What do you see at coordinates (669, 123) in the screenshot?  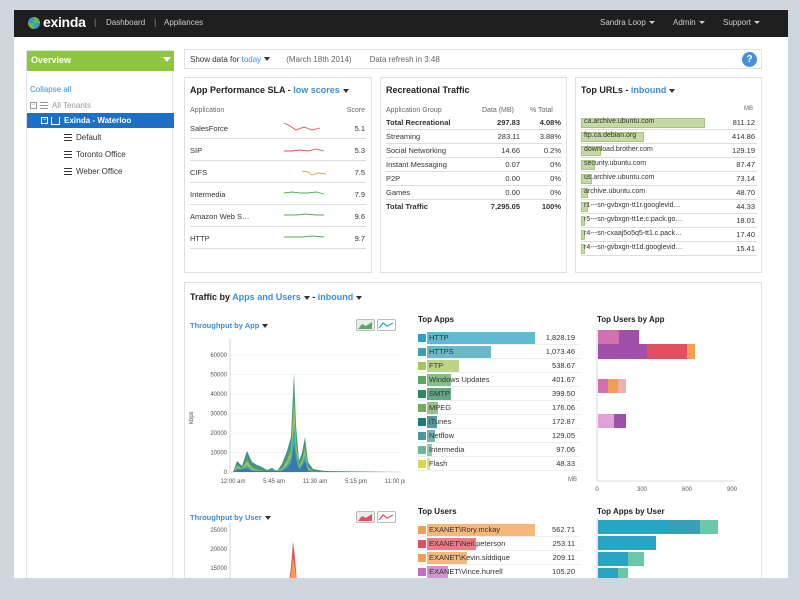 I see `table-row: ca.archive.ubuntu.com 811.12` at bounding box center [669, 123].